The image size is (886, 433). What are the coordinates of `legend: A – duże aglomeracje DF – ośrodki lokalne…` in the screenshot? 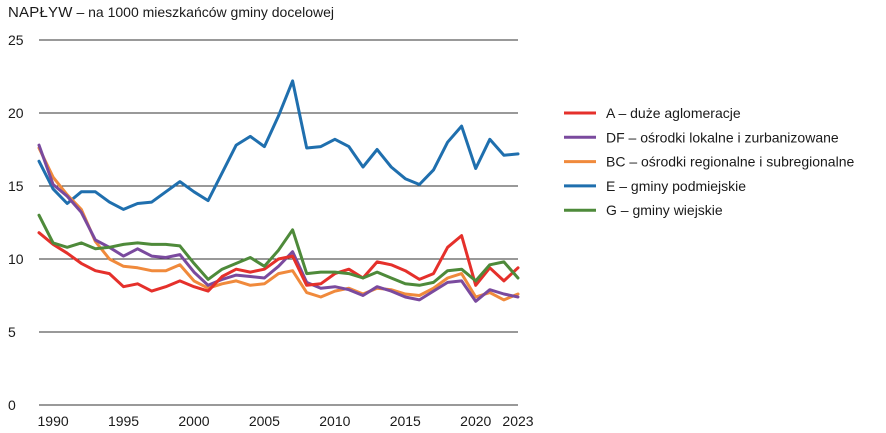 It's located at (709, 161).